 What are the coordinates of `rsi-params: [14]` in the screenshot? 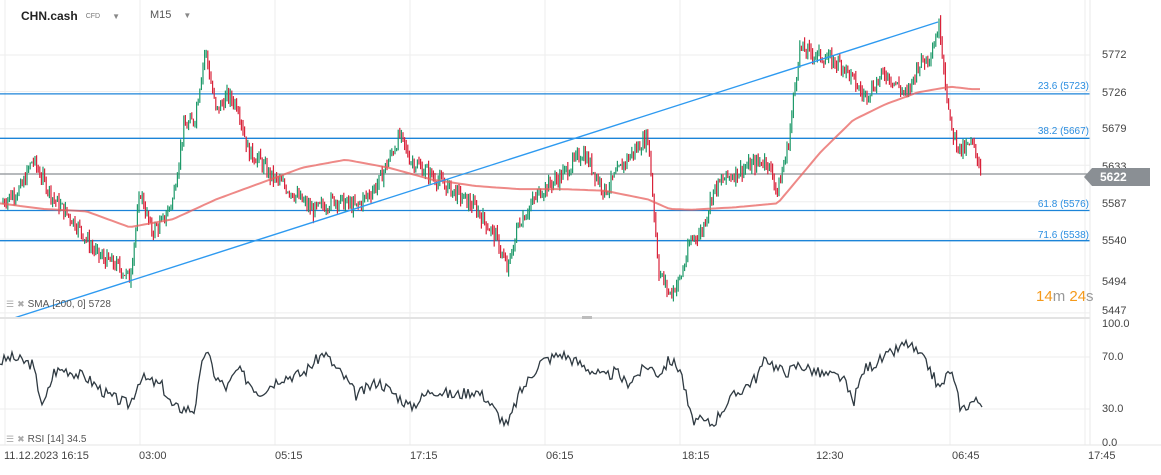 It's located at (55, 439).